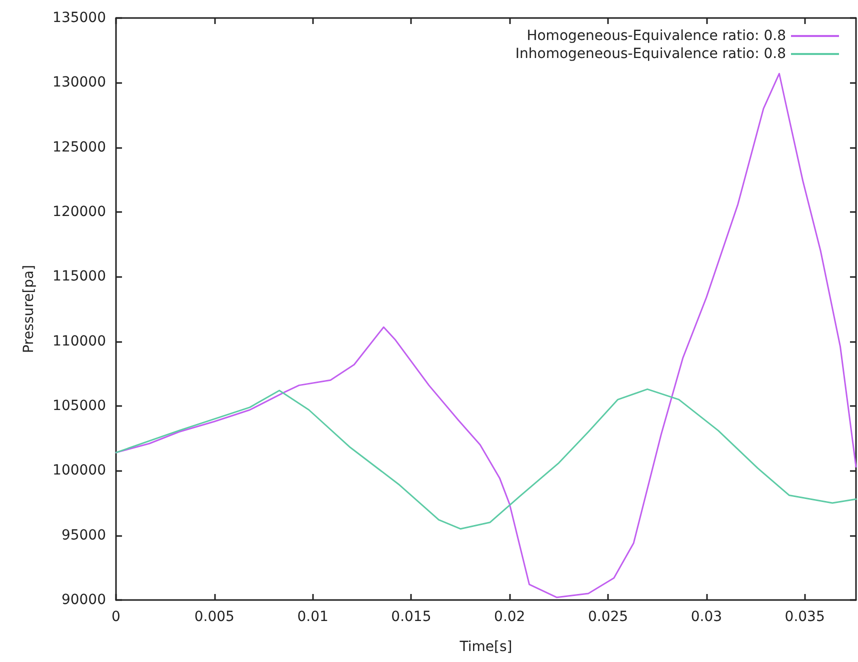 This screenshot has height=662, width=858. Describe the element at coordinates (411, 617) in the screenshot. I see `x-tick-label: 0.015` at that location.